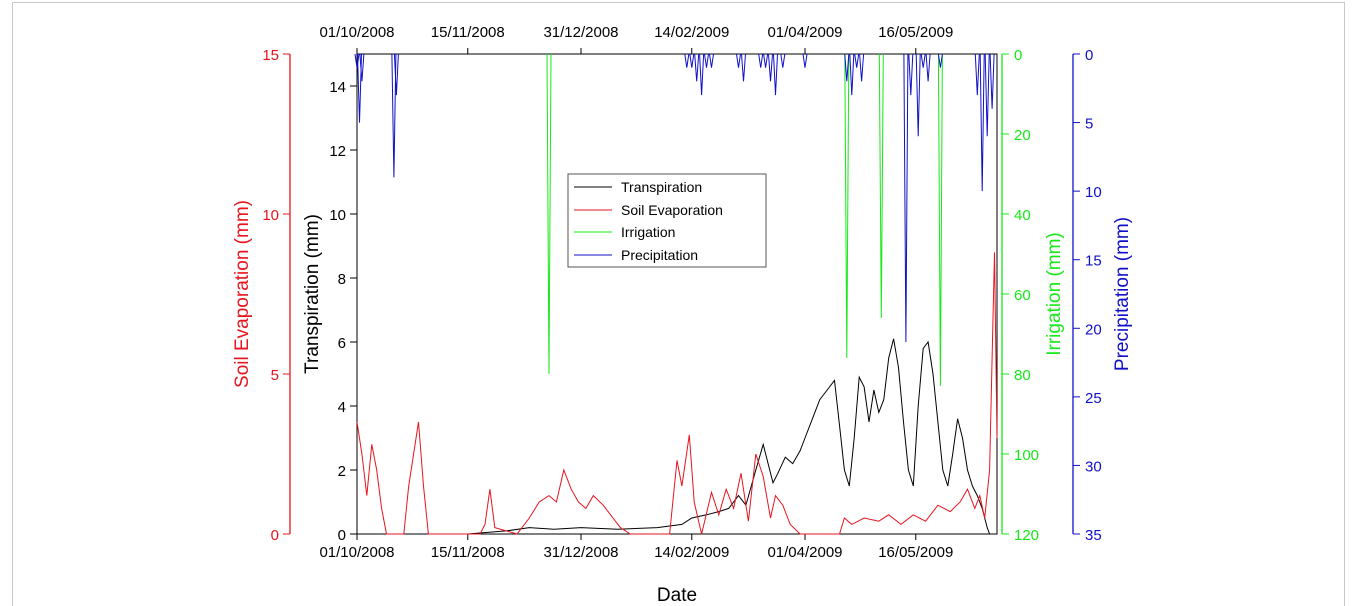  I want to click on transpiration-tick-label: 12, so click(337, 151).